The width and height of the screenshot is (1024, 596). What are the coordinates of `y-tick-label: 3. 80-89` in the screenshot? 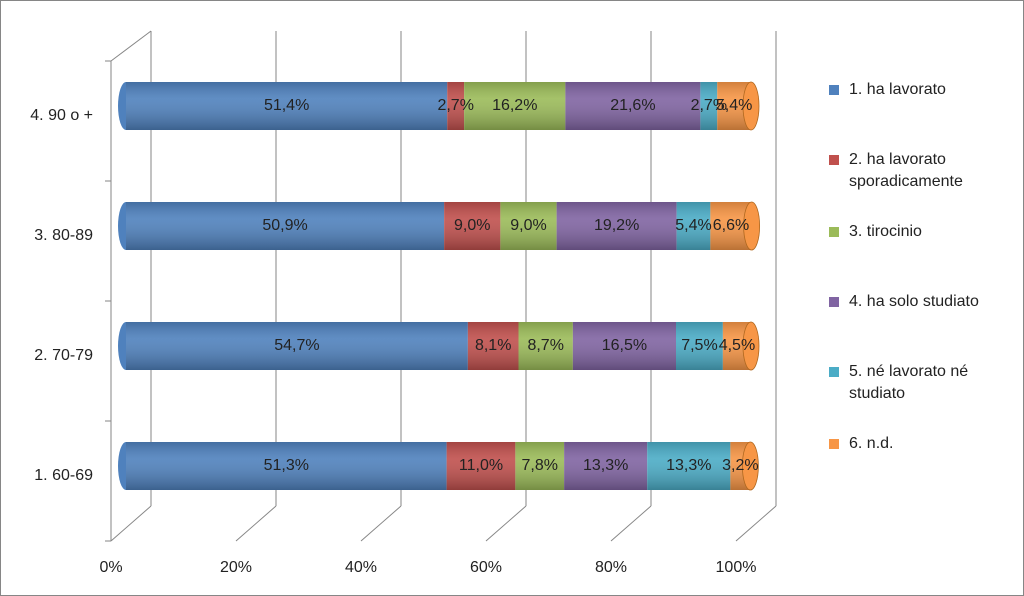 It's located at (63, 235).